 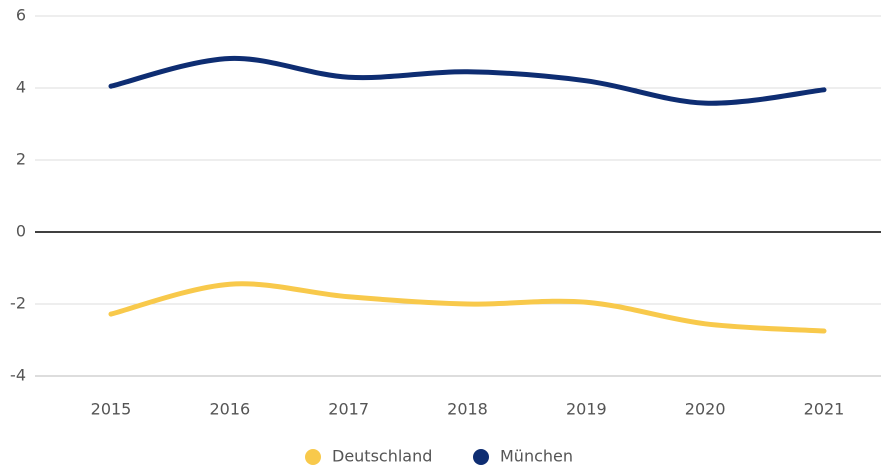 I want to click on y-tick-label: 2, so click(x=21, y=159).